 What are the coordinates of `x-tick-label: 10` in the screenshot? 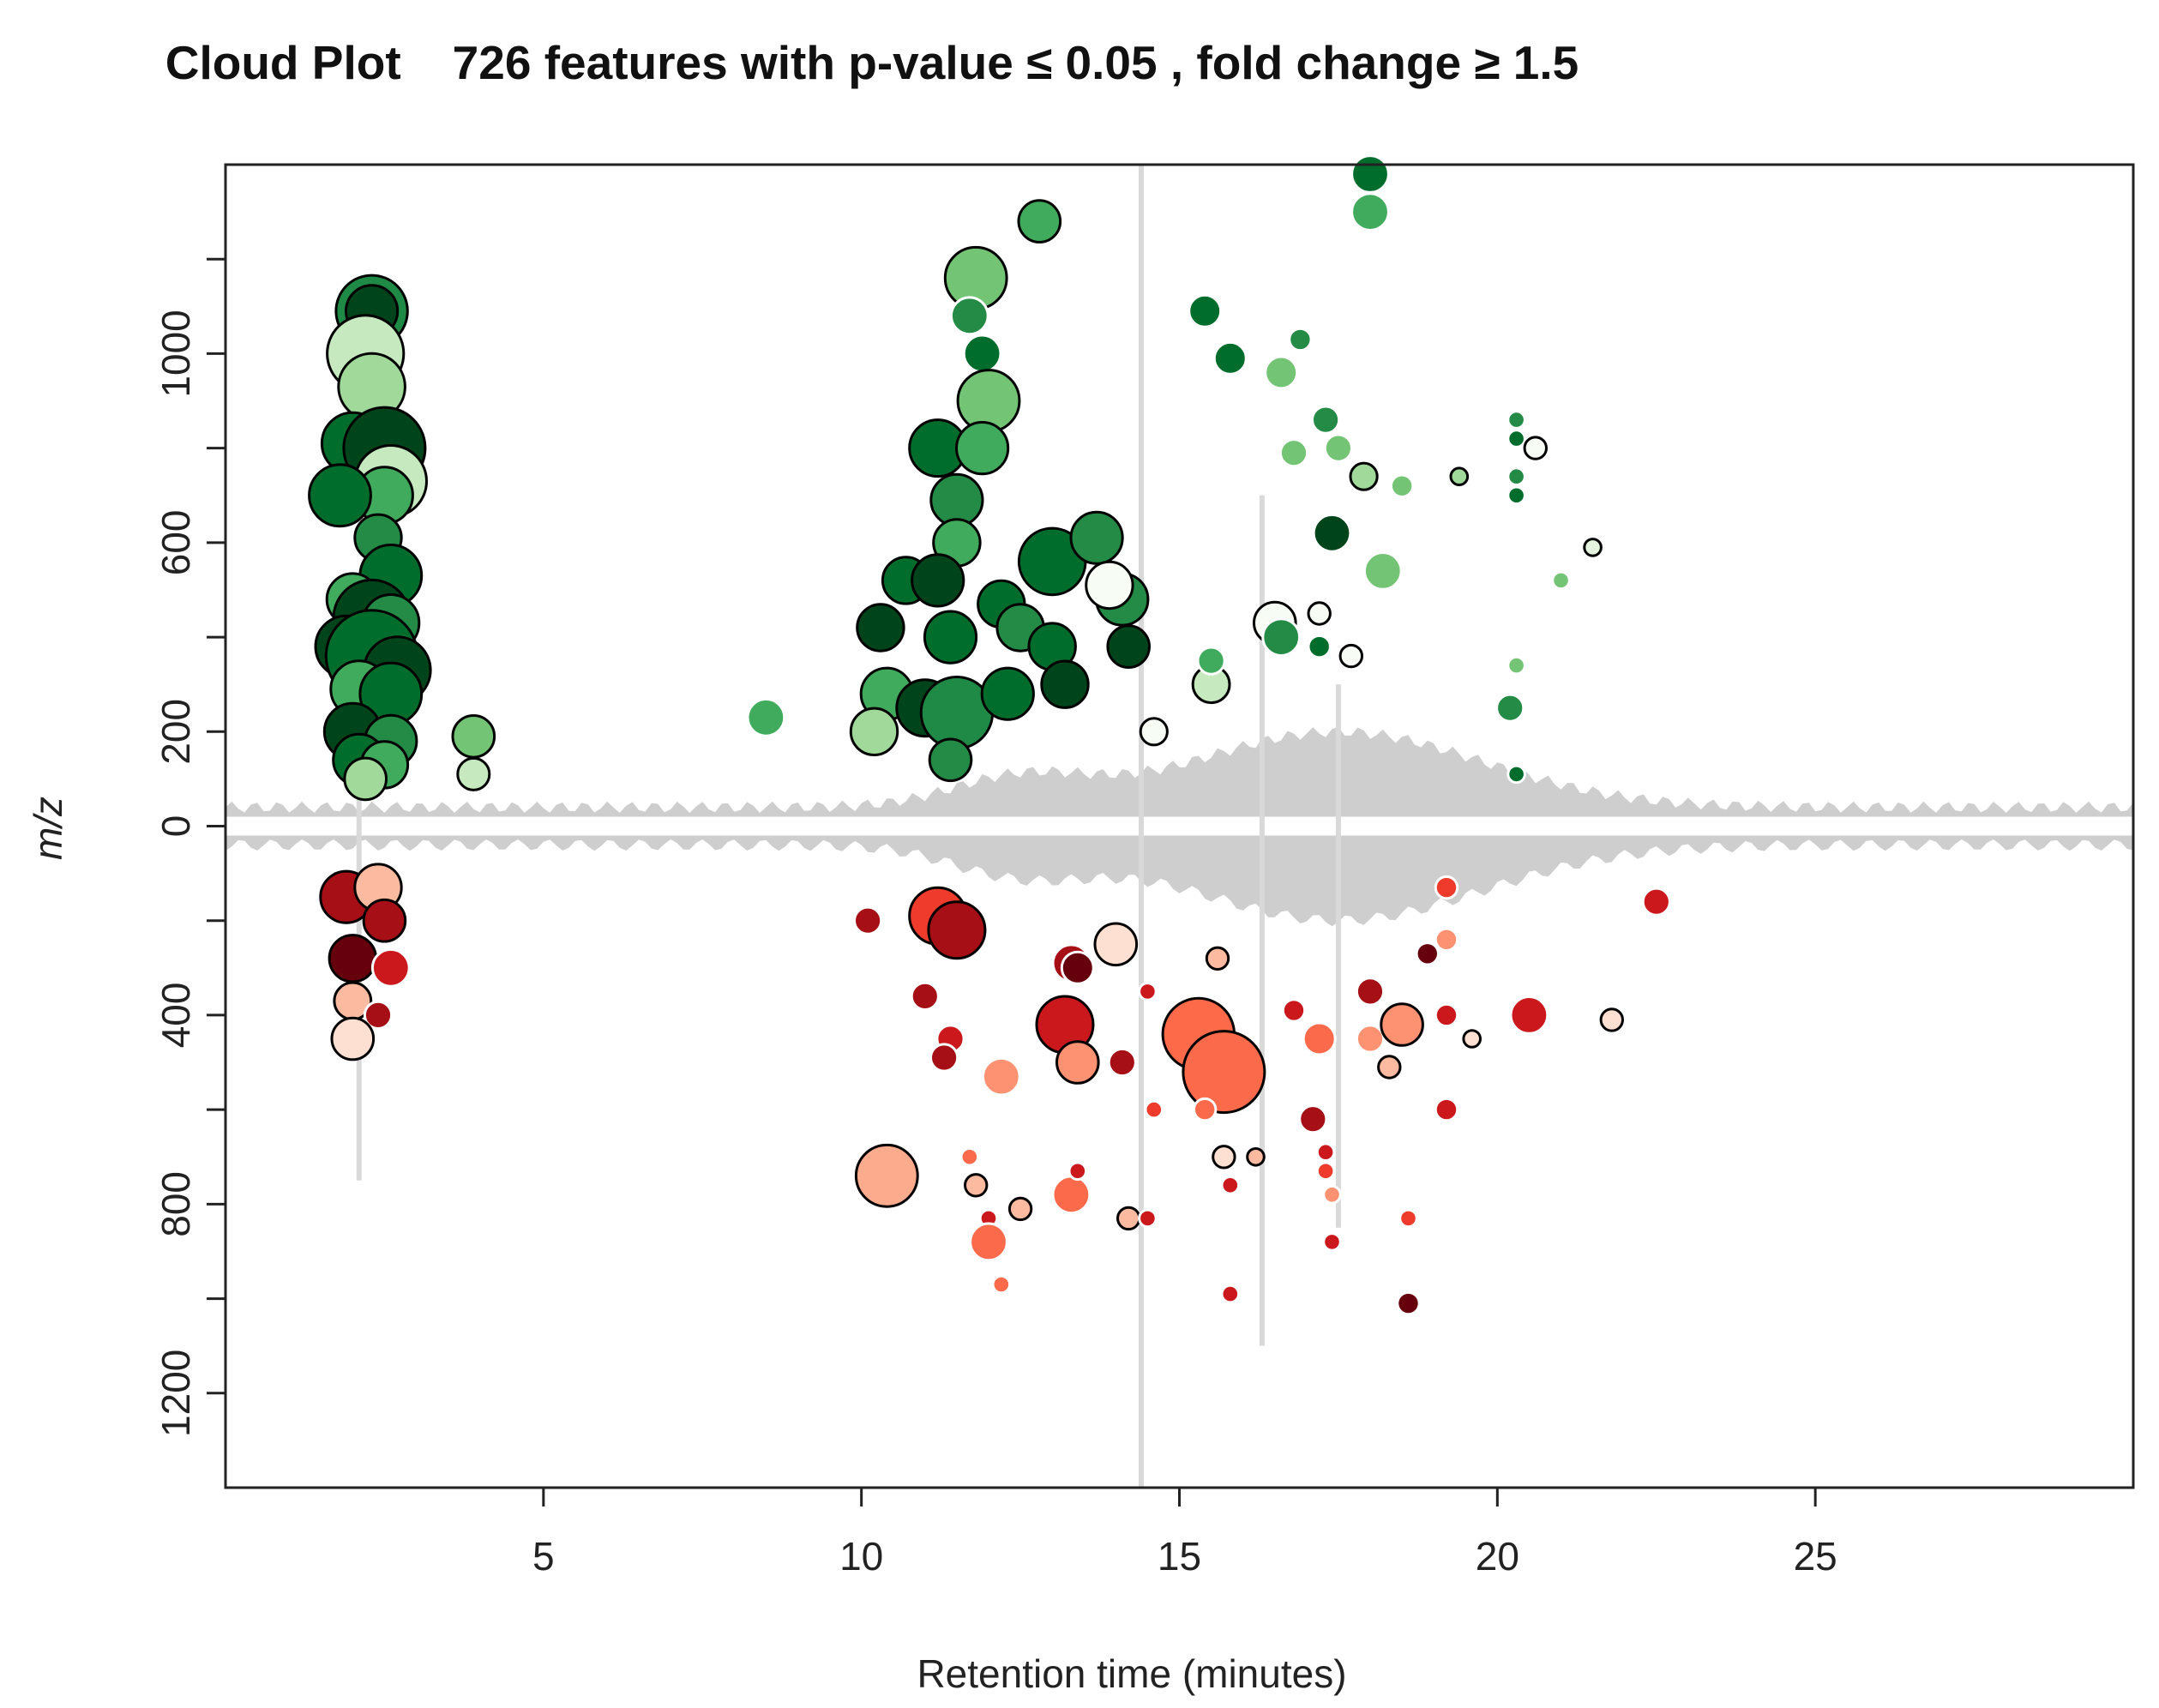 It's located at (861, 1556).